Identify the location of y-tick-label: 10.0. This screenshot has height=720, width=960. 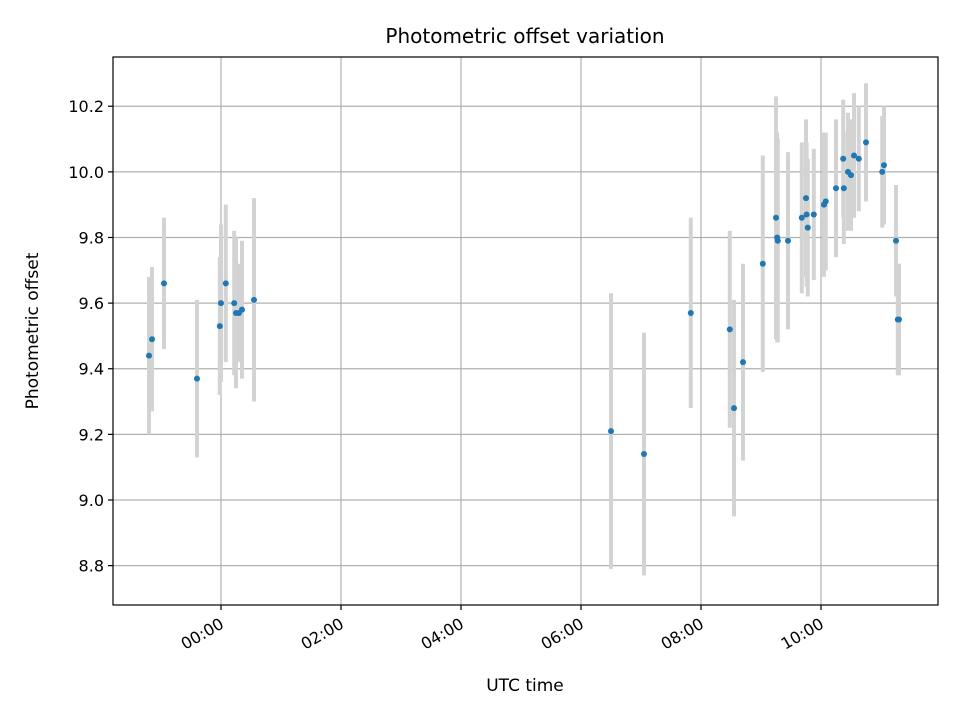
(86, 172).